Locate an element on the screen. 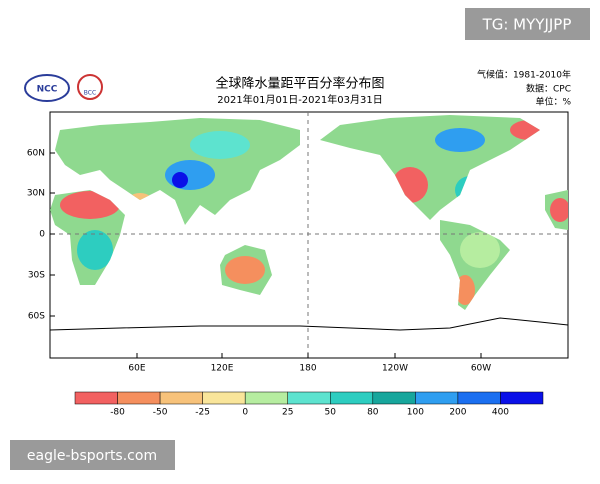 This screenshot has height=484, width=600. watermark: eagle-bsports.com is located at coordinates (92, 456).